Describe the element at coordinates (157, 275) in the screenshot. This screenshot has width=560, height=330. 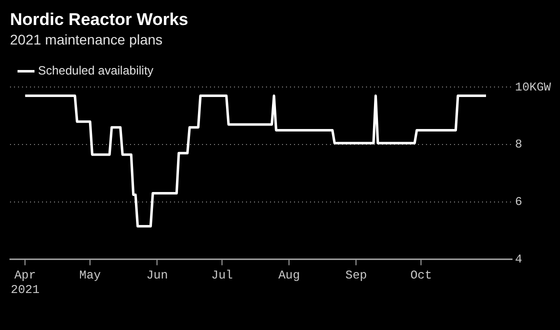
I see `x-tick-label: Jun` at that location.